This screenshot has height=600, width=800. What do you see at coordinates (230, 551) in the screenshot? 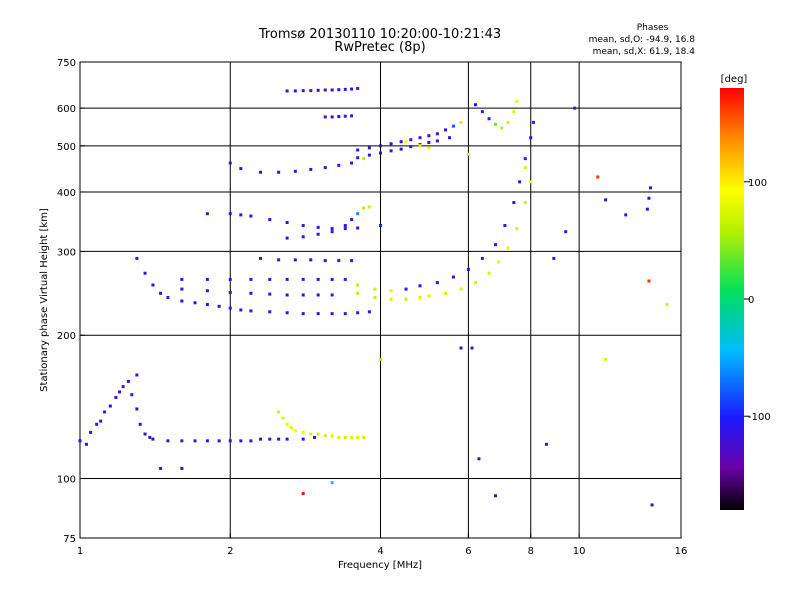
I see `x-tick-label: 2` at bounding box center [230, 551].